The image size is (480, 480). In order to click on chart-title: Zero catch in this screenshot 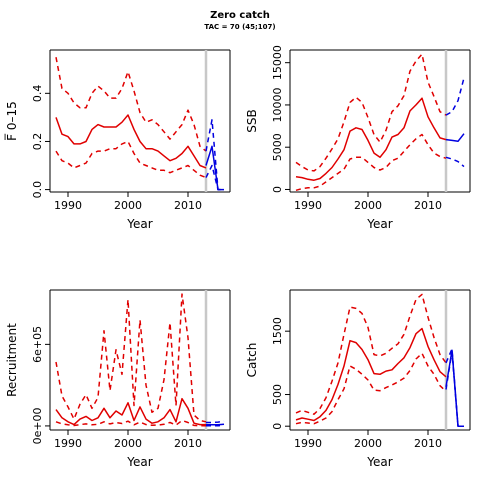, I will do `click(240, 15)`.